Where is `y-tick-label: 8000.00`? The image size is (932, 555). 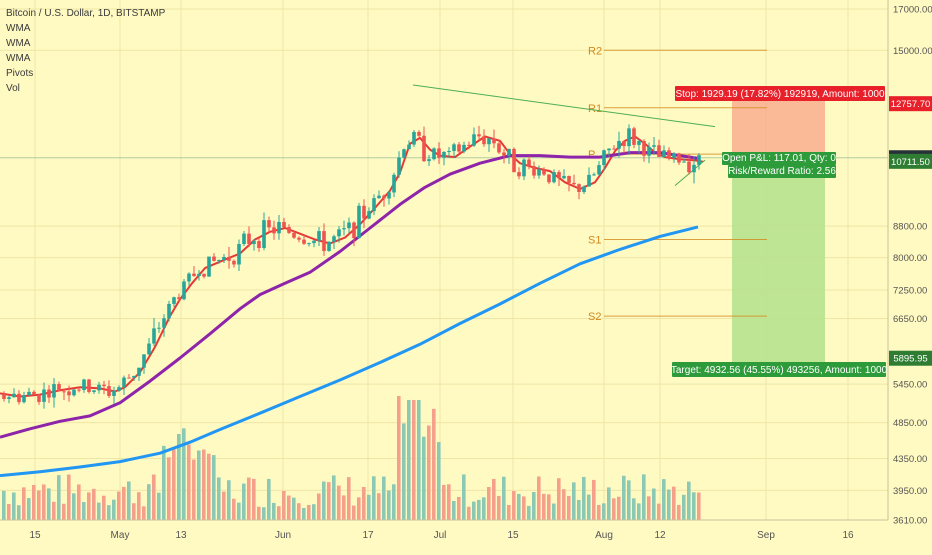
y-tick-label: 8000.00 is located at coordinates (910, 258).